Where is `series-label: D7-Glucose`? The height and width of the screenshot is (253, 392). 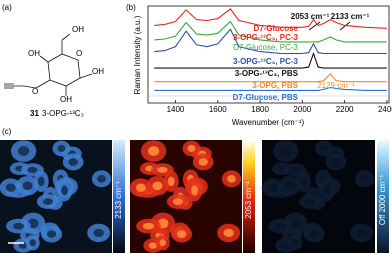 series-label: D7-Glucose is located at coordinates (276, 28).